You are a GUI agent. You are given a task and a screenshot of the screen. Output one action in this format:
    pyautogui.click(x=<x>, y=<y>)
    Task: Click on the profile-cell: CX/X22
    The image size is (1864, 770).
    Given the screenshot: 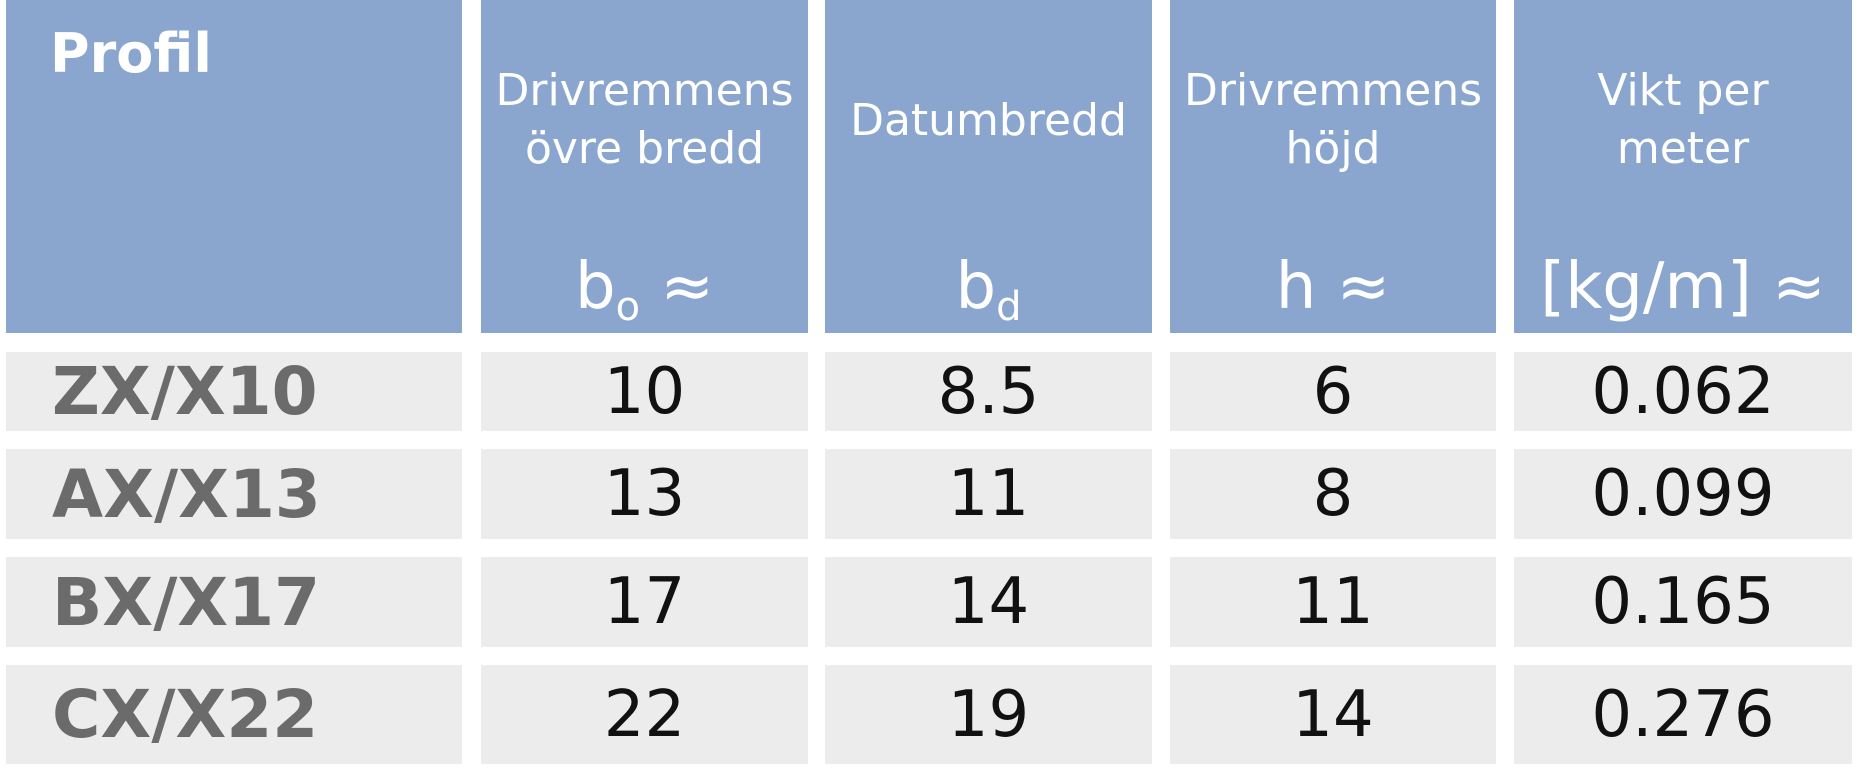 What is the action you would take?
    pyautogui.click(x=234, y=714)
    